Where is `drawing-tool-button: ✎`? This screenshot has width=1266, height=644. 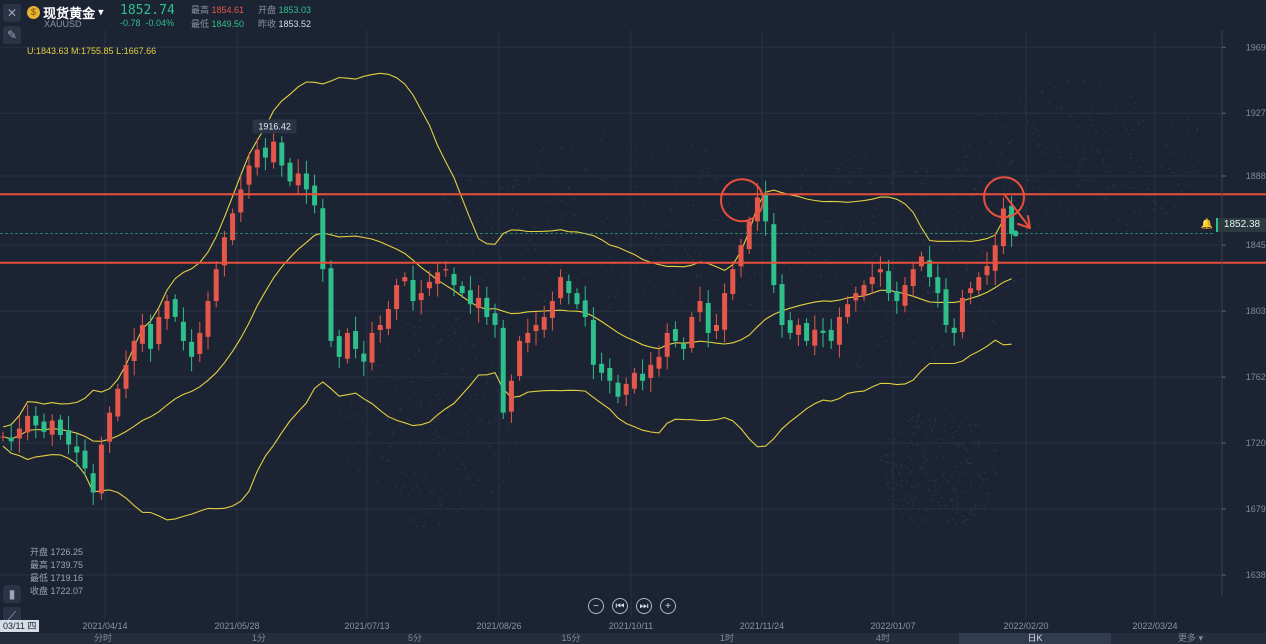
drawing-tool-button: ✎ is located at coordinates (12, 35).